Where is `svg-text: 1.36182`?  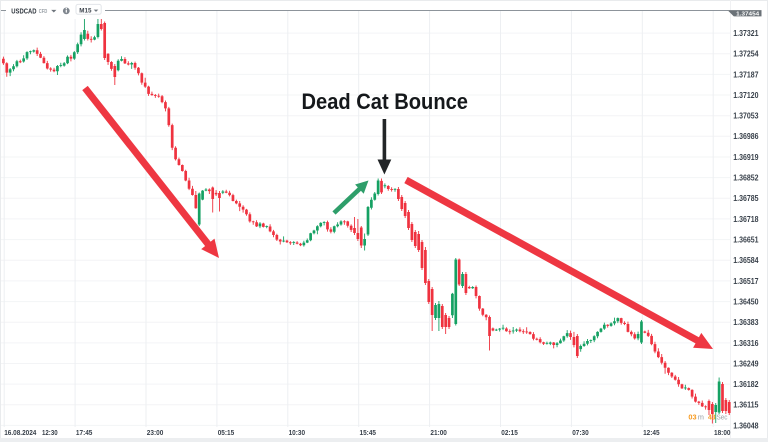
svg-text: 1.36182 is located at coordinates (746, 384).